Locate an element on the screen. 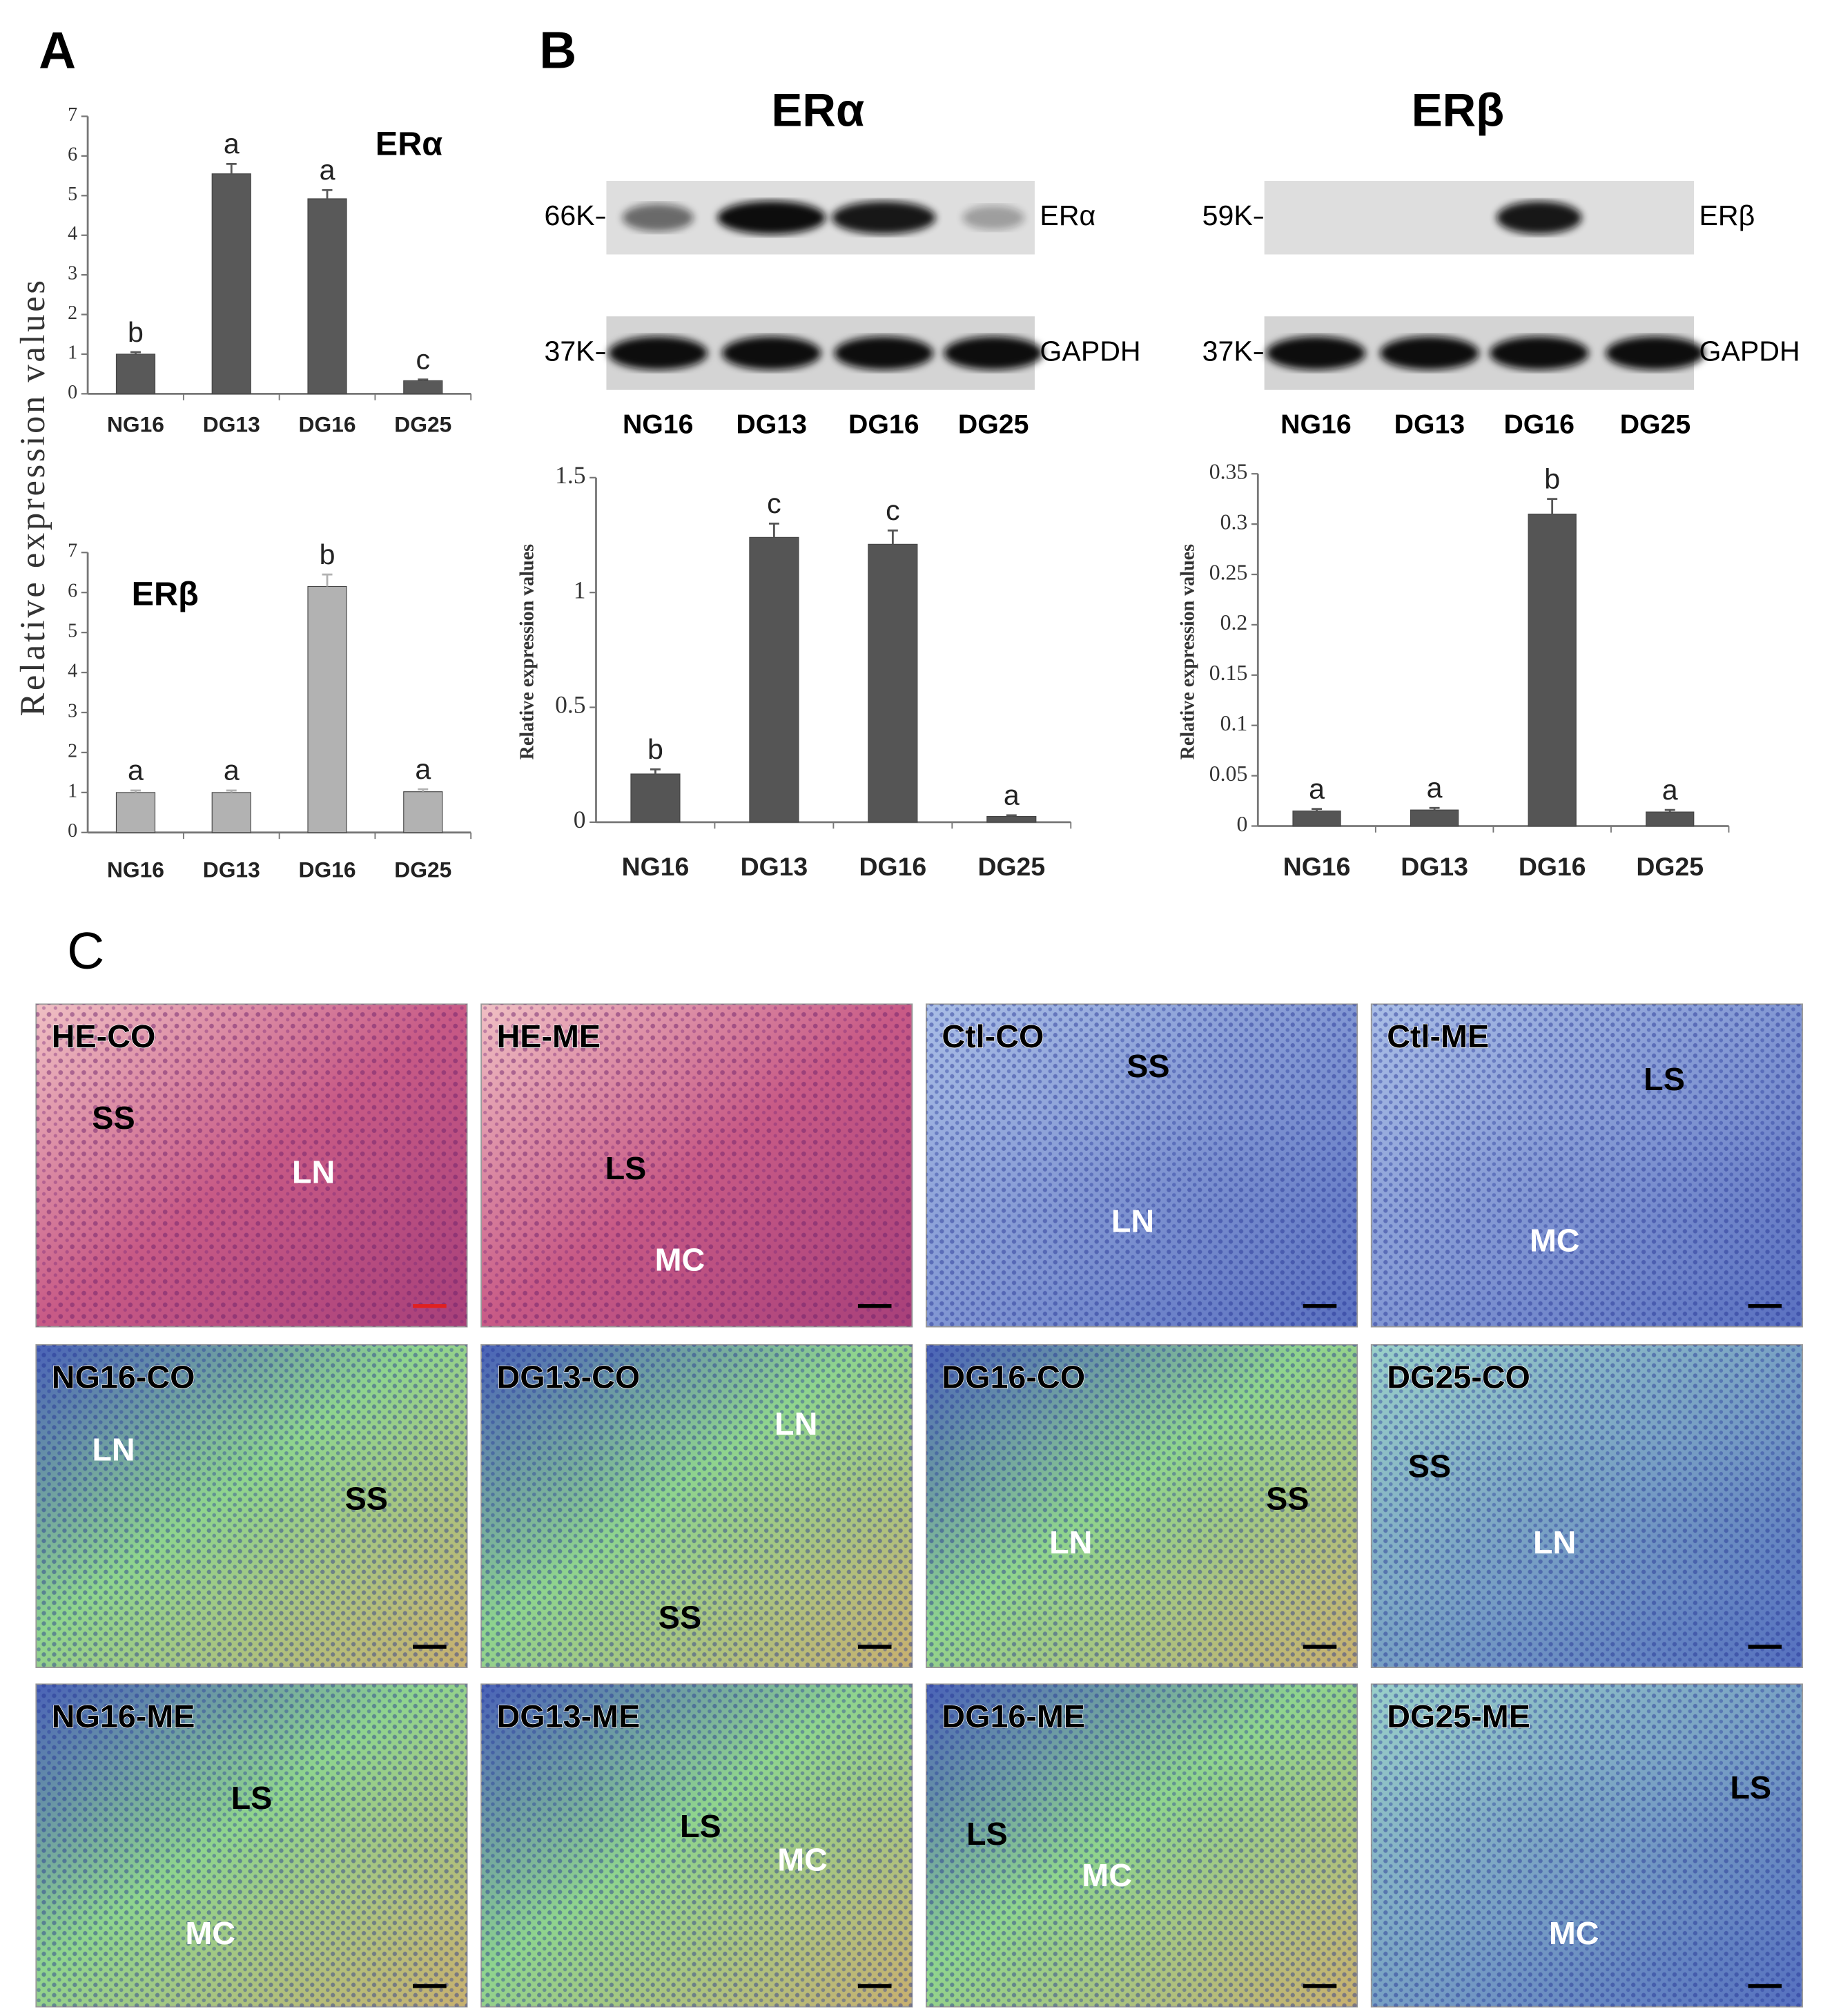 The width and height of the screenshot is (1832, 2016). micrograph-label: Ctl-ME is located at coordinates (1438, 1036).